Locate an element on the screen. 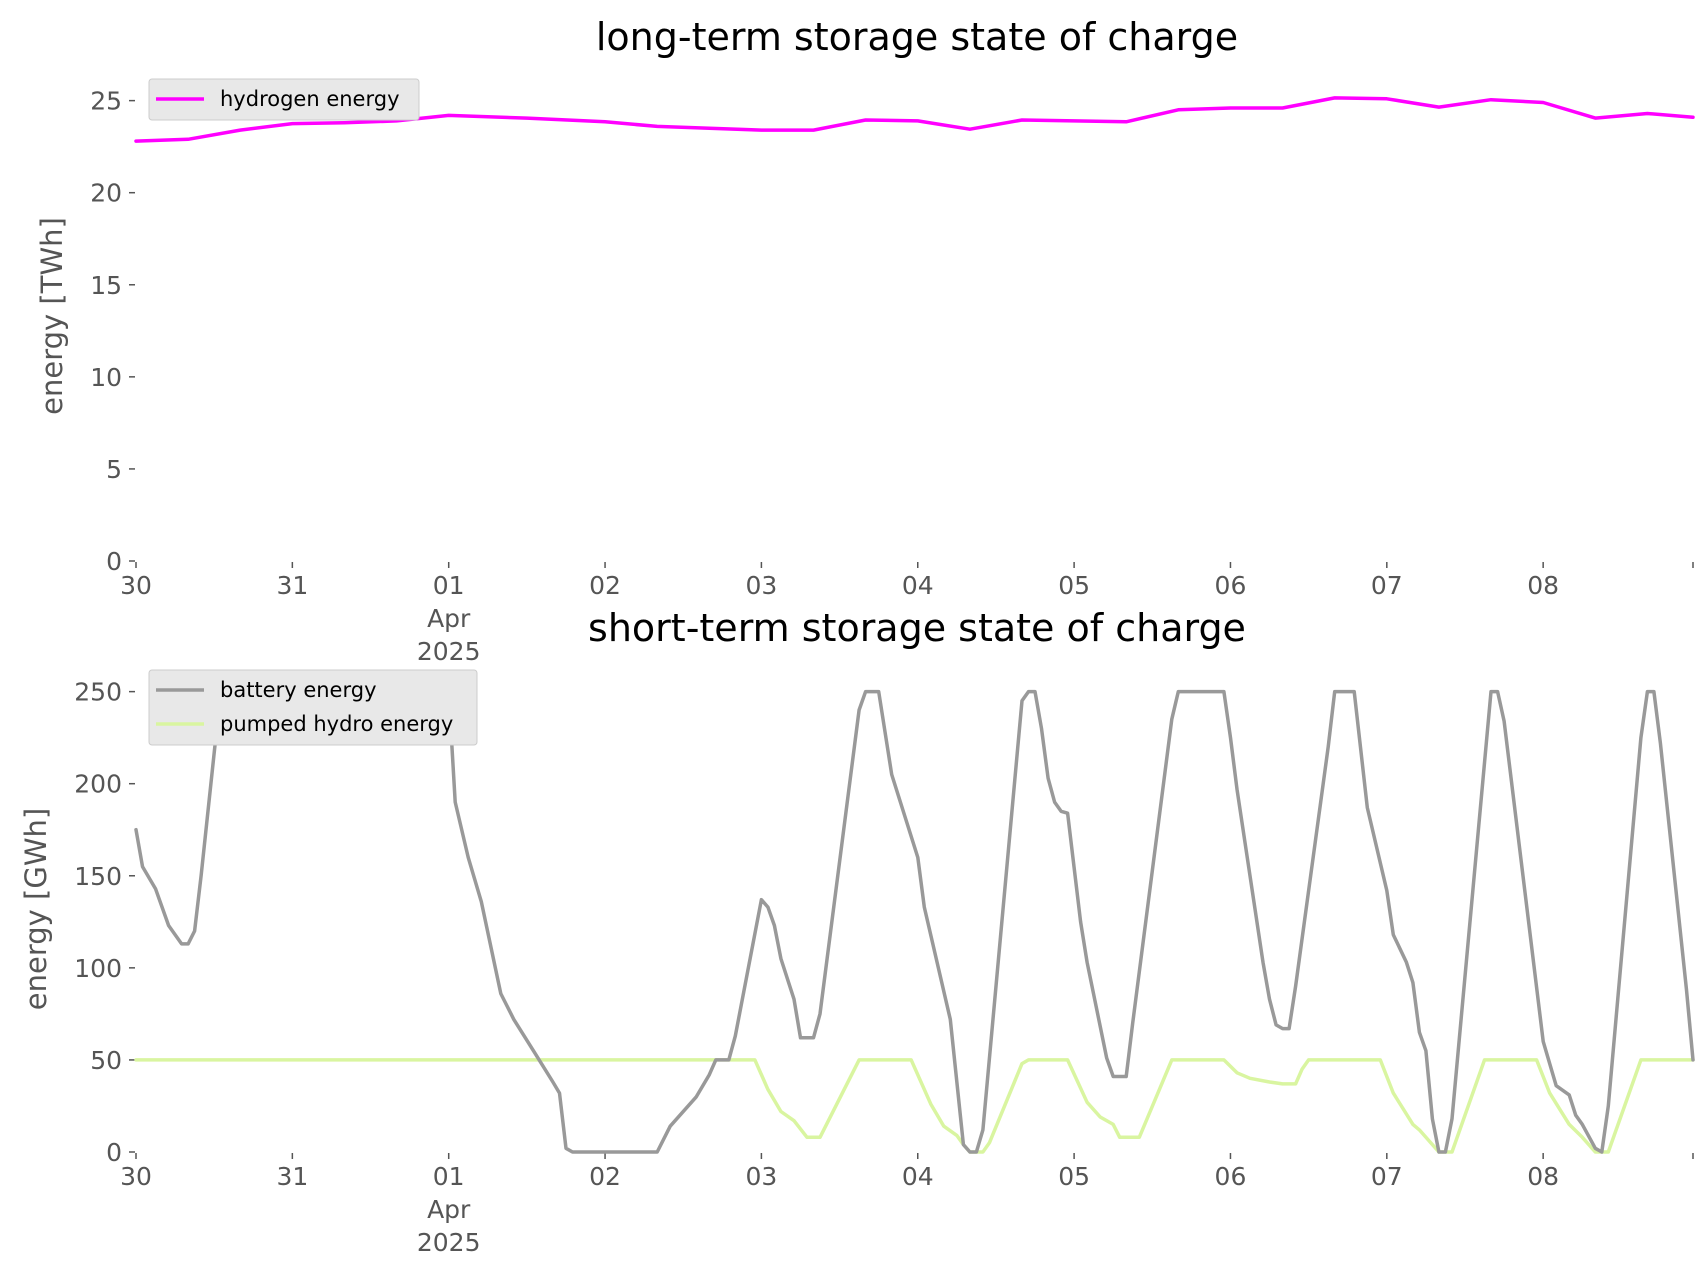 The image size is (1706, 1277). series-line-pumped-hydro-energy is located at coordinates (914, 1106).